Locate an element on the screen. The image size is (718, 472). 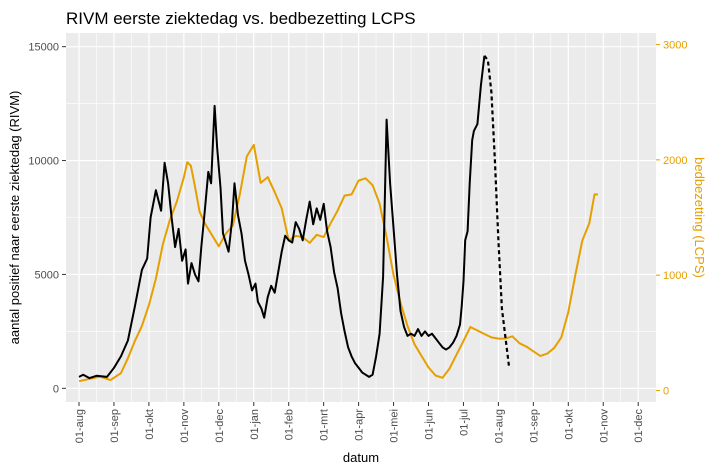
y-tick-label: 5000 is located at coordinates (47, 275).